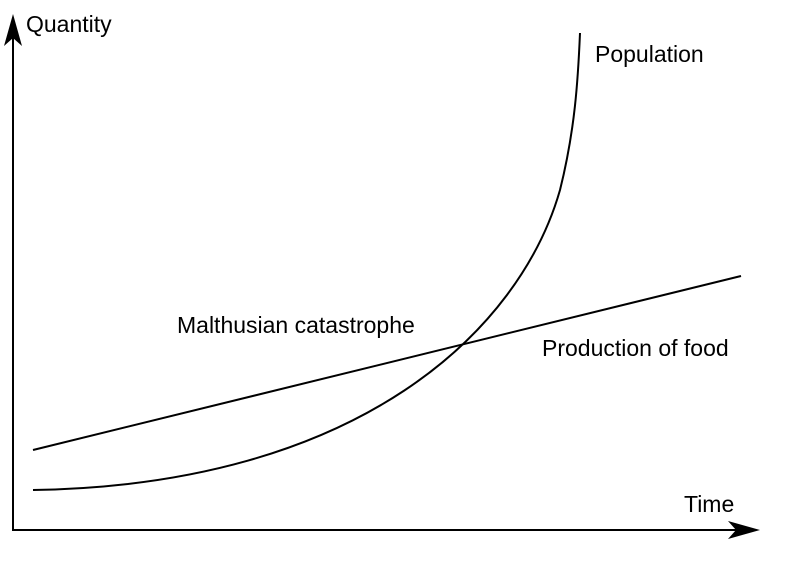 The width and height of the screenshot is (805, 571). Describe the element at coordinates (296, 325) in the screenshot. I see `malthusian-catastrophe-label: Malthusian catastrophe` at that location.